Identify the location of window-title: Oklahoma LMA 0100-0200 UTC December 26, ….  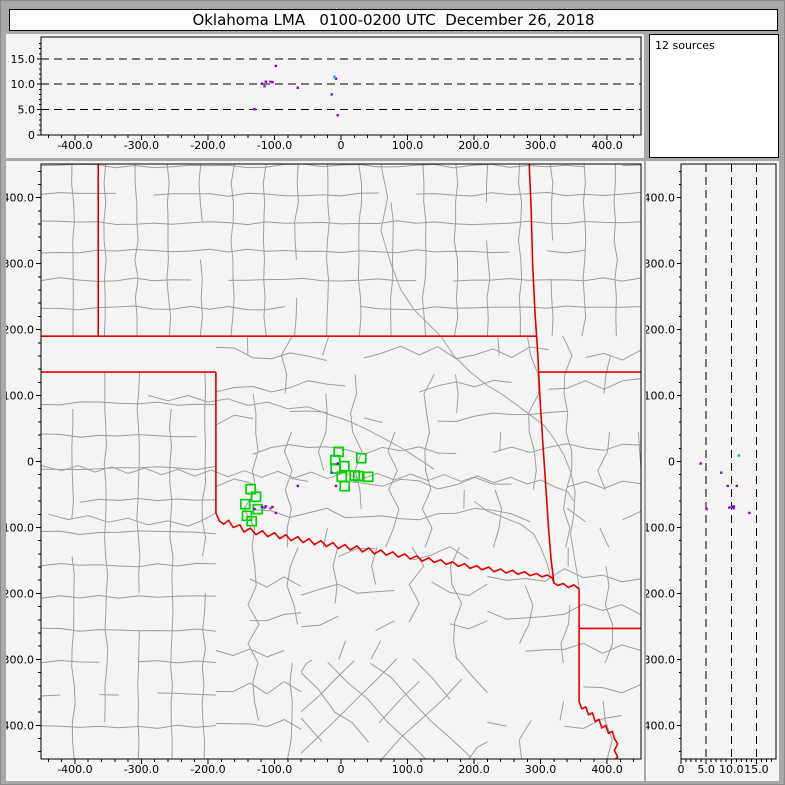
(393, 20).